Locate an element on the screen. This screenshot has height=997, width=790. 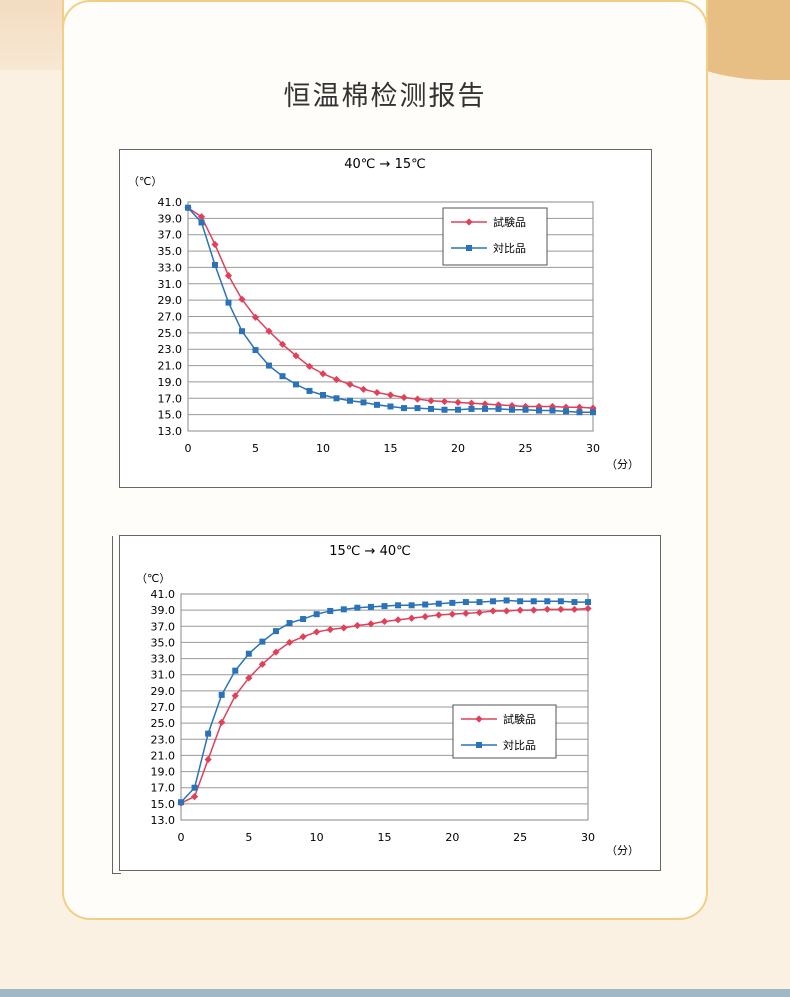
x-tick-label: 30 is located at coordinates (588, 837).